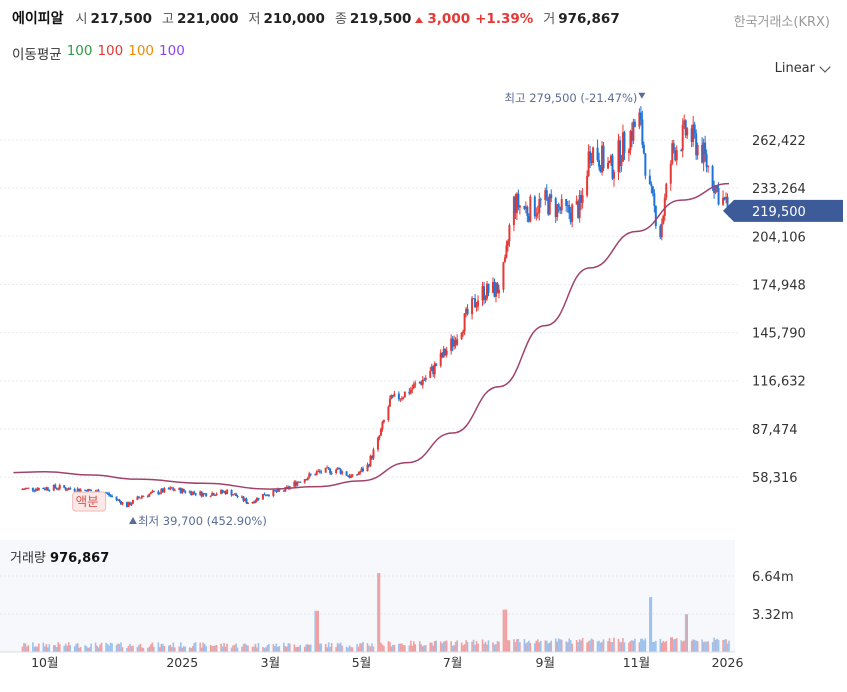  What do you see at coordinates (197, 521) in the screenshot?
I see `low-annotation-group: 최저 39,700 (452.90%)` at bounding box center [197, 521].